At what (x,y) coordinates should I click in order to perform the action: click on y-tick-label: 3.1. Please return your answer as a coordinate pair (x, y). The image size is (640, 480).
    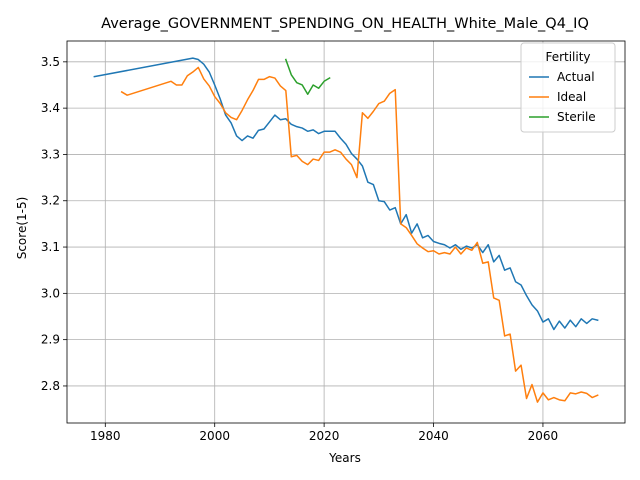
    Looking at the image, I should click on (50, 247).